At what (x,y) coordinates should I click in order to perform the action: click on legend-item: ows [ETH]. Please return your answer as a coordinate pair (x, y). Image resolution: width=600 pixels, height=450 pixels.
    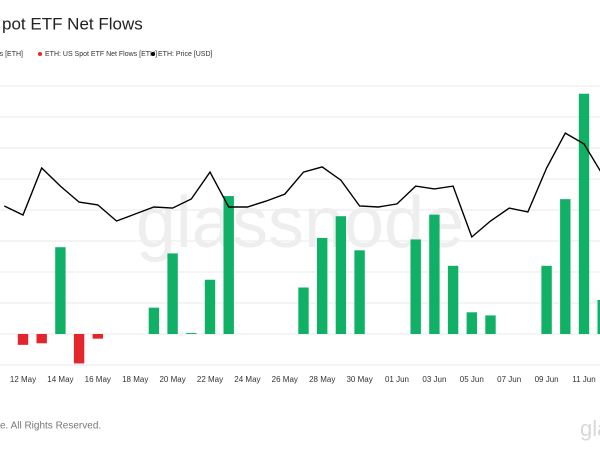
    Looking at the image, I should click on (11, 54).